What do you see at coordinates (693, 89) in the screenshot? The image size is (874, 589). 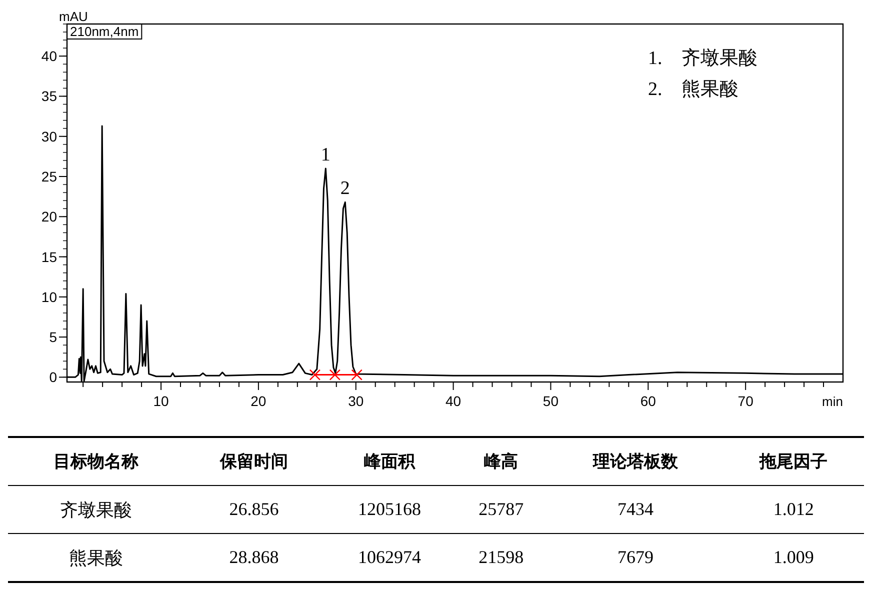 I see `annotation: 2. 熊果酸` at bounding box center [693, 89].